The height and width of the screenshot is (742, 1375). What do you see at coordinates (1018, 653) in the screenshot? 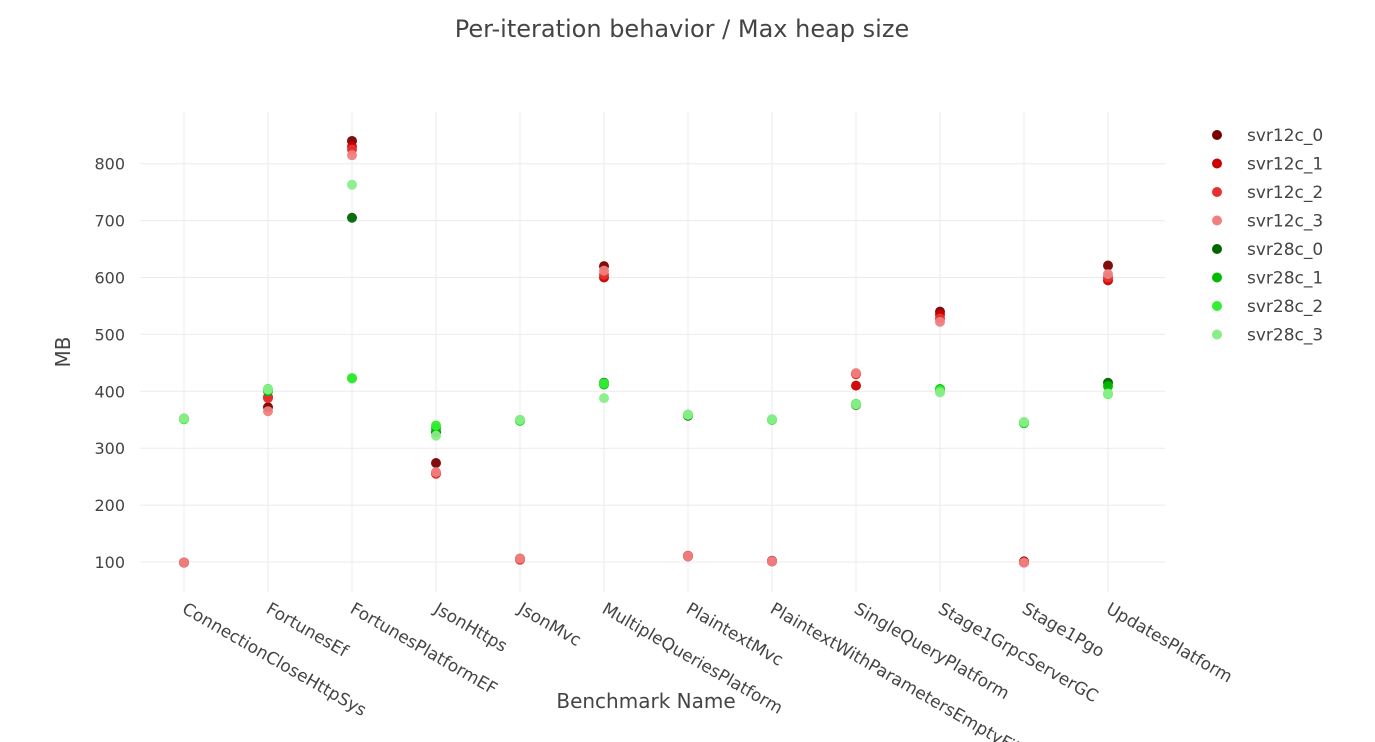
I see `x-tick-label: Stage1GrpcServerGC` at bounding box center [1018, 653].